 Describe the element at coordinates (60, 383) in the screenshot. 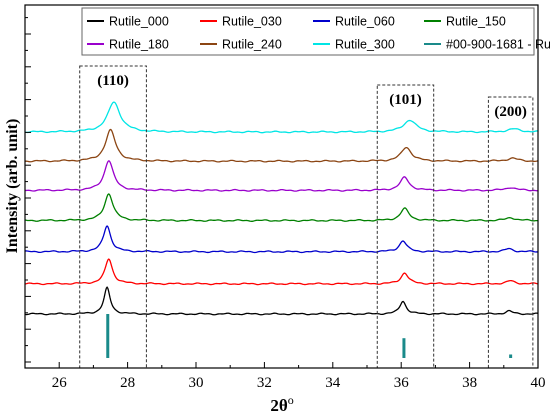

I see `x-tick-label: 26` at that location.